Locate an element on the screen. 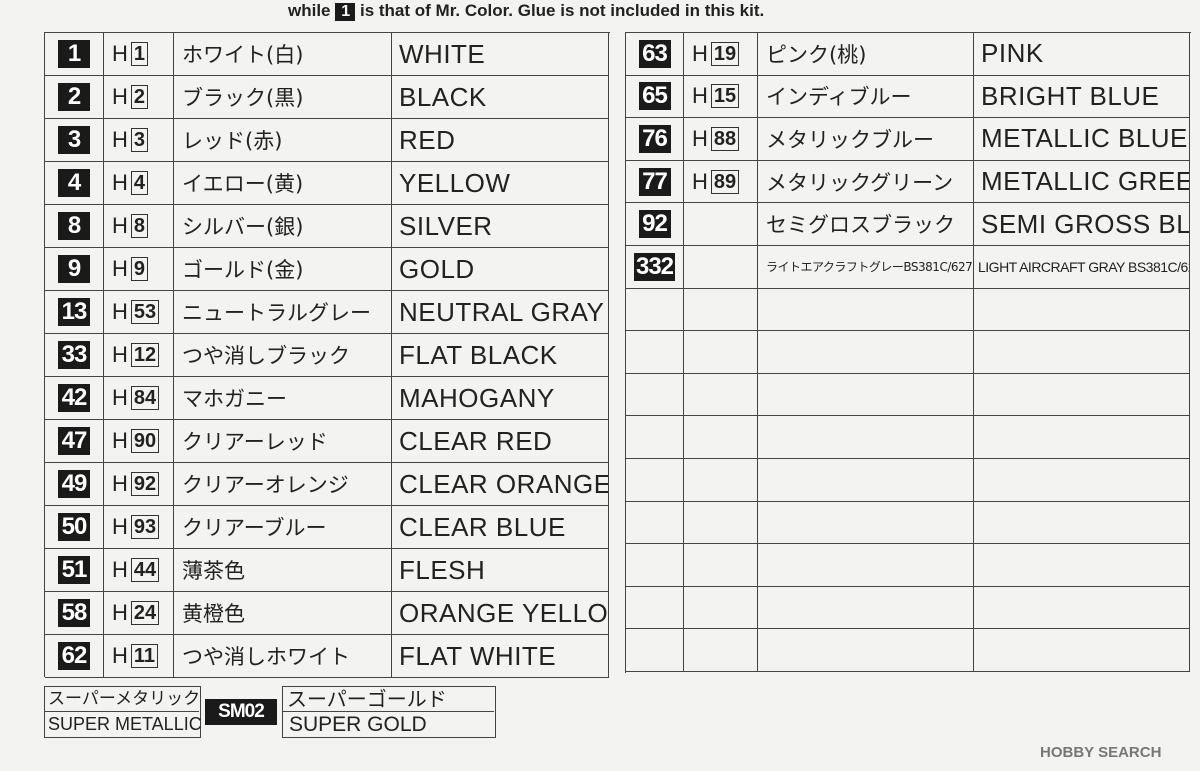 Image resolution: width=1200 pixels, height=771 pixels. japanese-cell: レッド(赤) is located at coordinates (283, 140).